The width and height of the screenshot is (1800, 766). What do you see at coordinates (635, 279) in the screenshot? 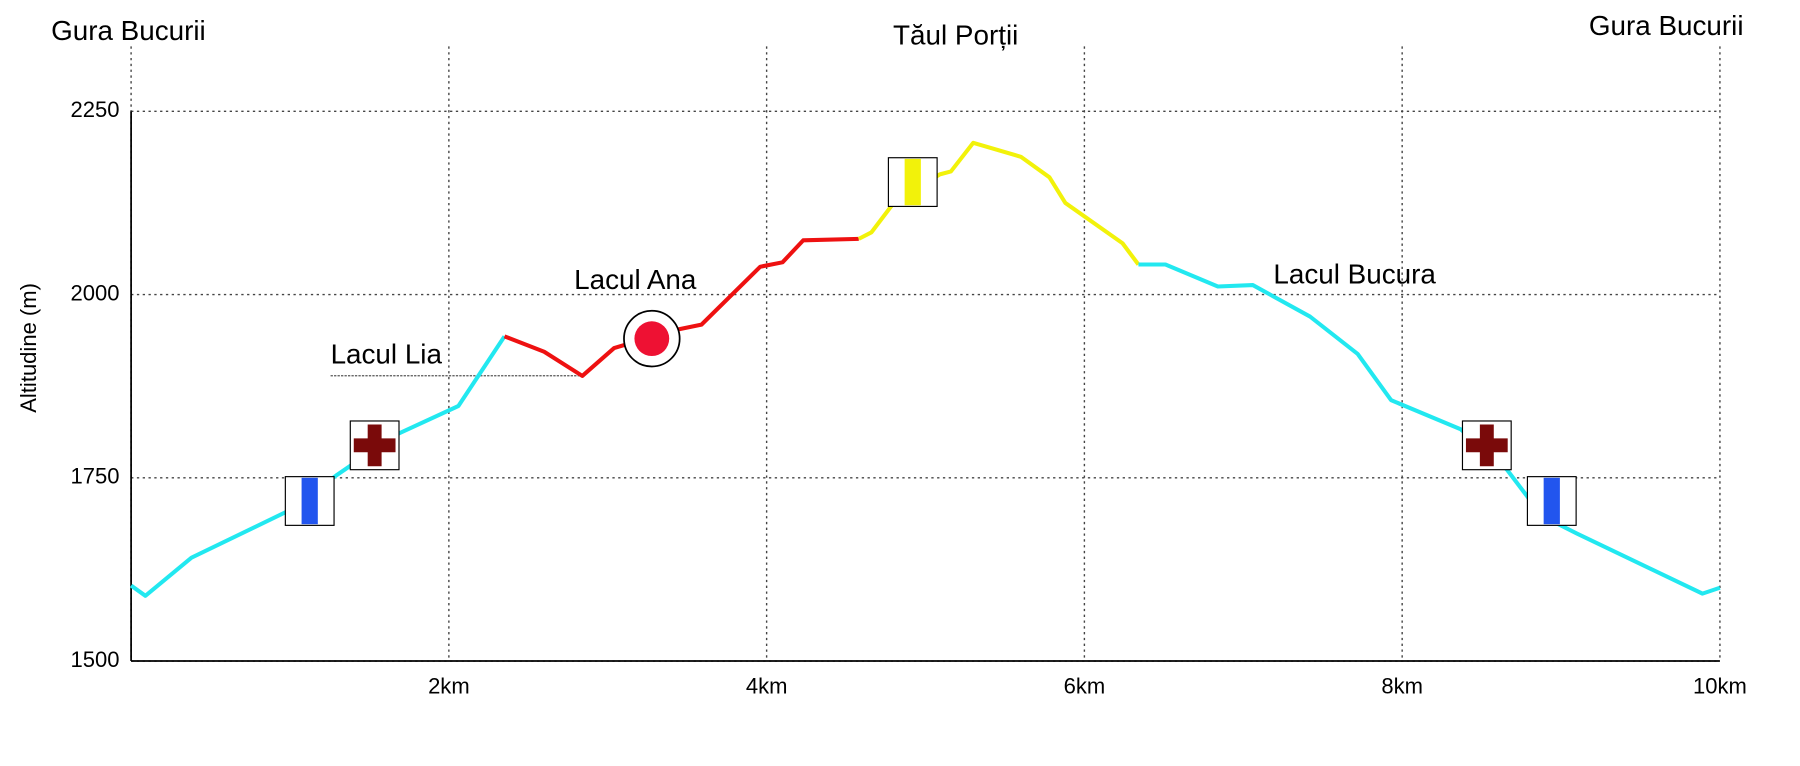
I see `annotation: Lacul Ana` at bounding box center [635, 279].